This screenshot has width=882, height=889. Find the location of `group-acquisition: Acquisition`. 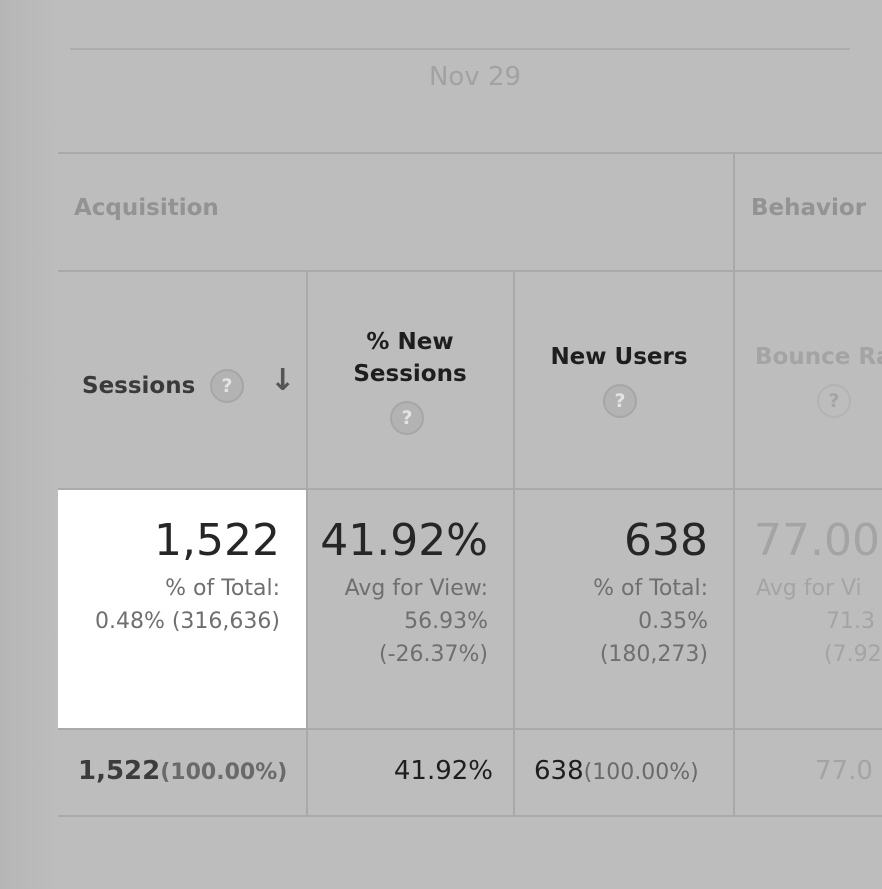

group-acquisition: Acquisition is located at coordinates (146, 208).